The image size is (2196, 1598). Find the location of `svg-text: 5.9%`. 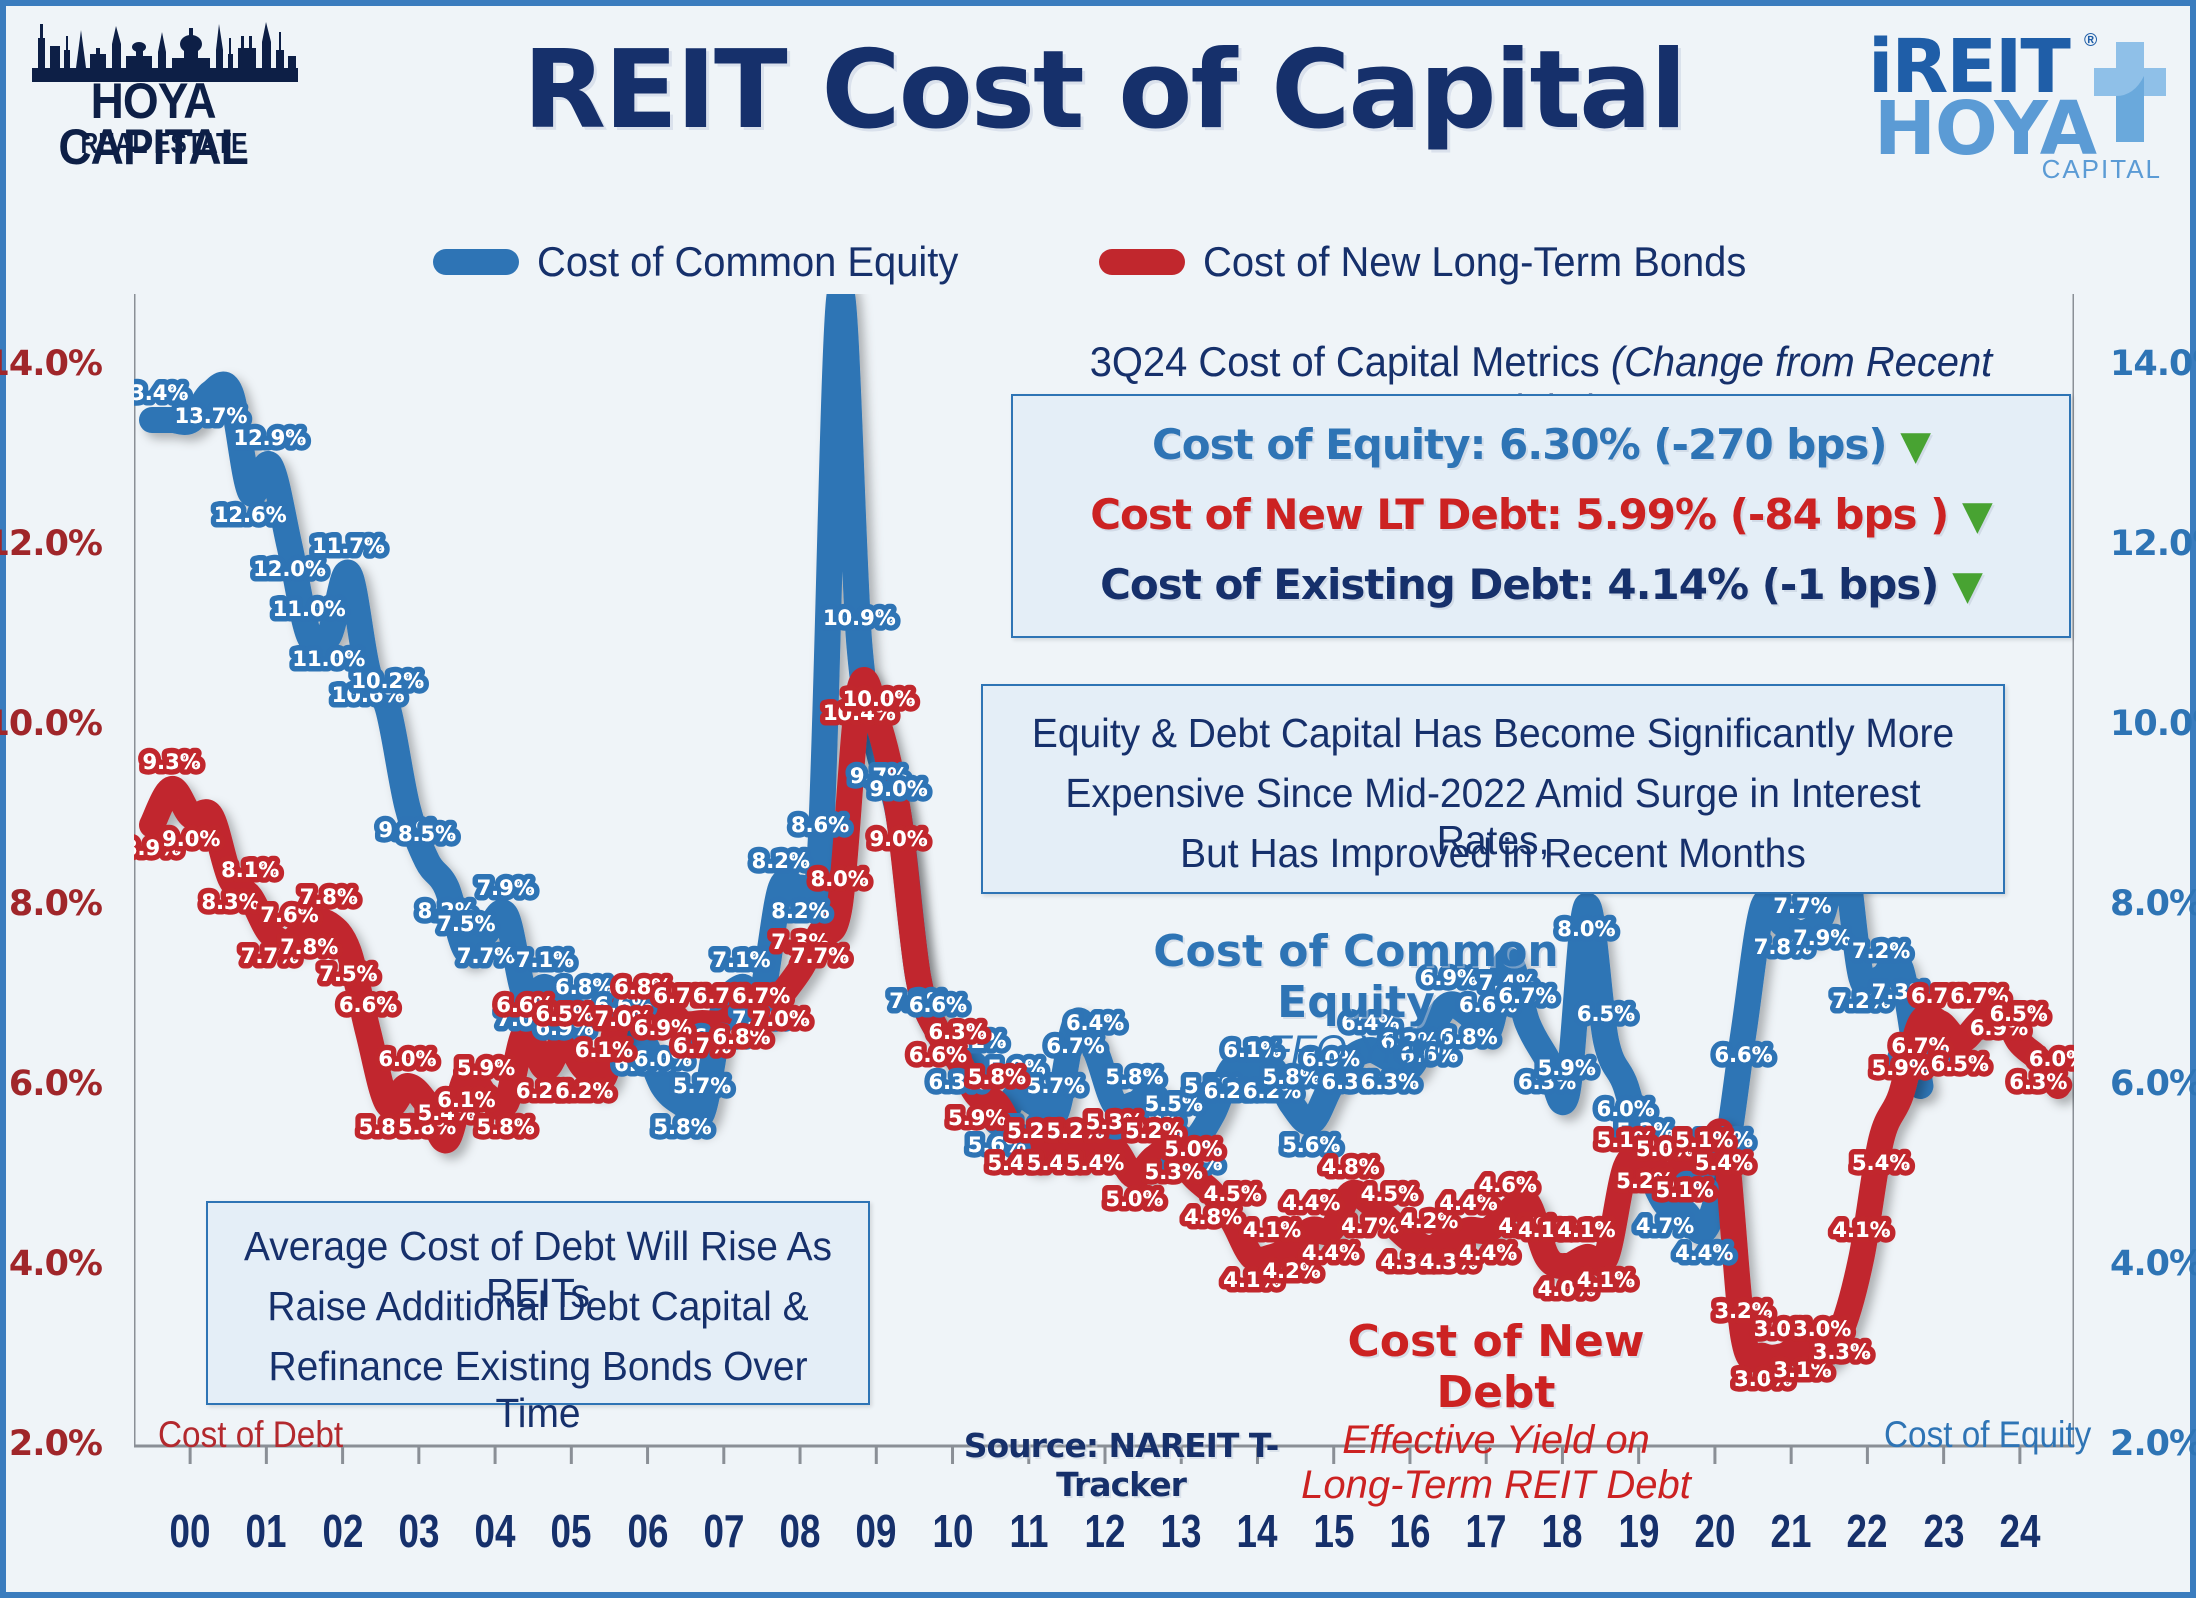

svg-text: 5.9% is located at coordinates (1154, 1118).